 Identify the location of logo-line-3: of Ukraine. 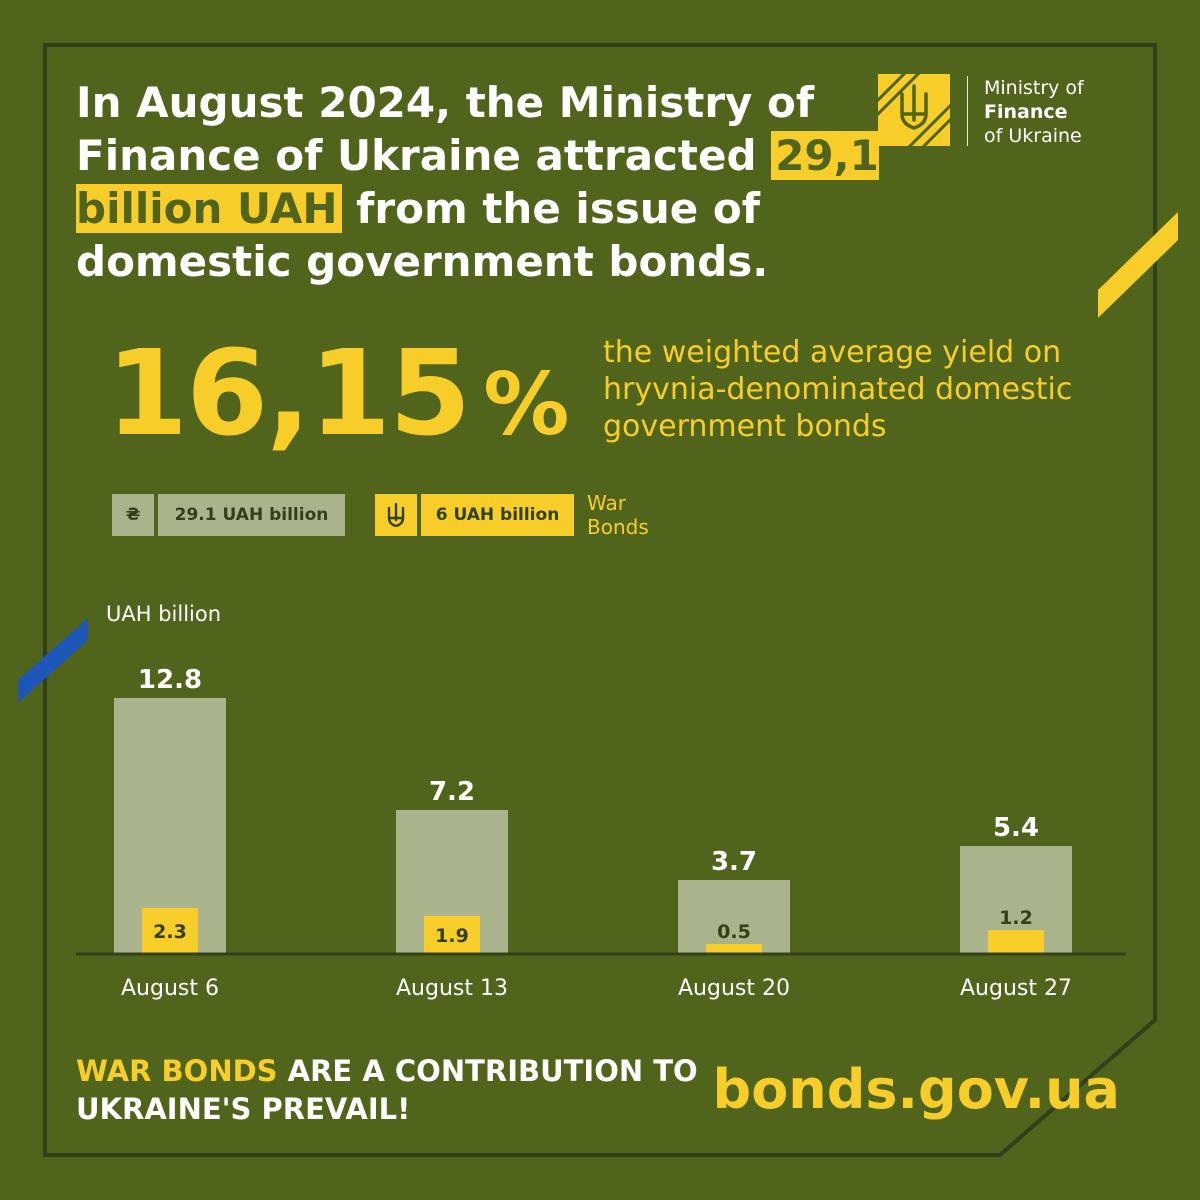
(1033, 136).